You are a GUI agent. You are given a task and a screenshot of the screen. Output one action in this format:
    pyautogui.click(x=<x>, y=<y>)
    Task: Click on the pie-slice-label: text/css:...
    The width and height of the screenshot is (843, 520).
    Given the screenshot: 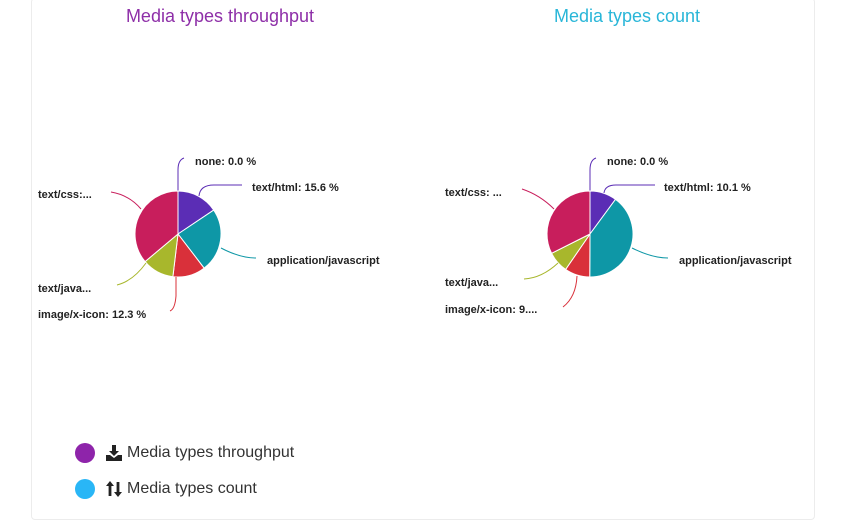 What is the action you would take?
    pyautogui.click(x=65, y=195)
    